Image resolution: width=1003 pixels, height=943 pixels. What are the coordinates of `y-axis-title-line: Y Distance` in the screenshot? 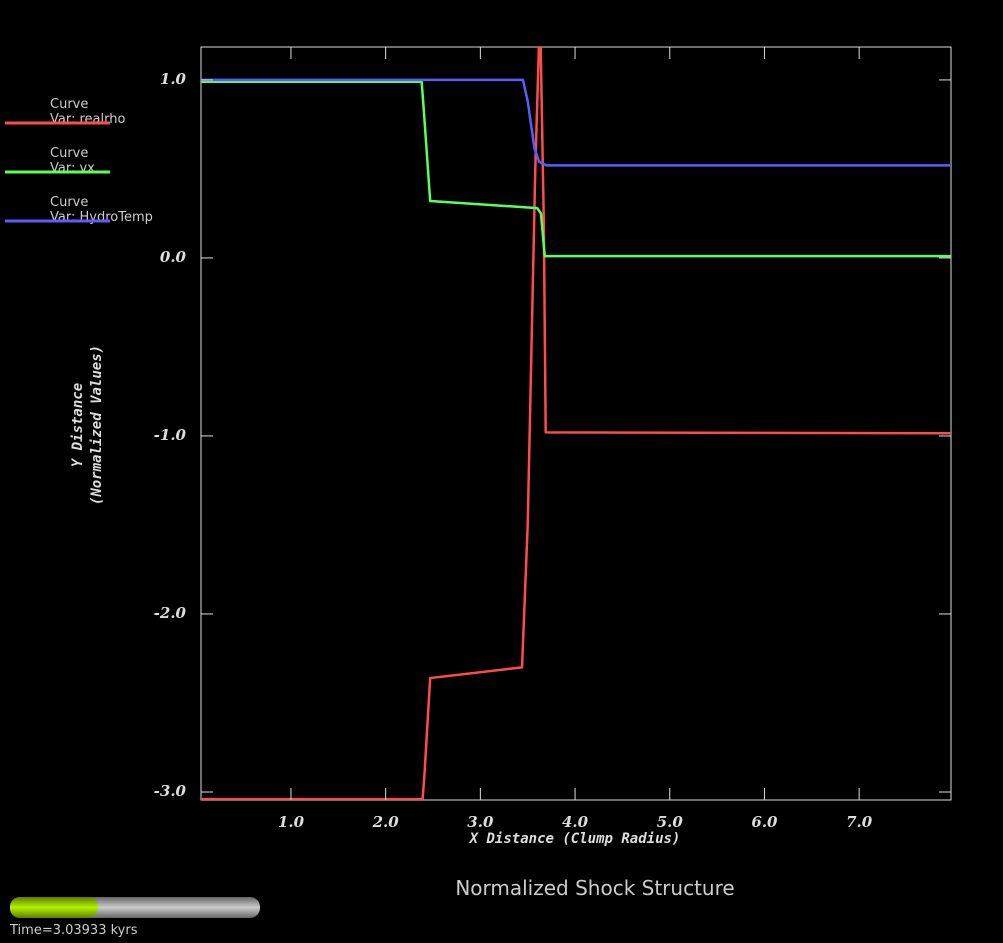 It's located at (78, 425).